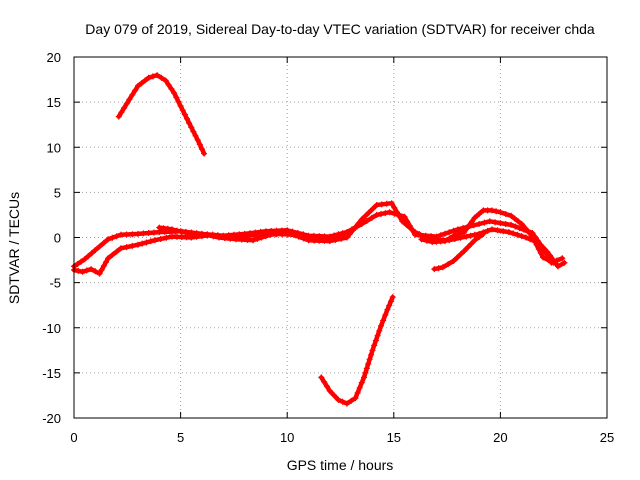 The width and height of the screenshot is (640, 480). I want to click on x-tick-label: 15, so click(394, 437).